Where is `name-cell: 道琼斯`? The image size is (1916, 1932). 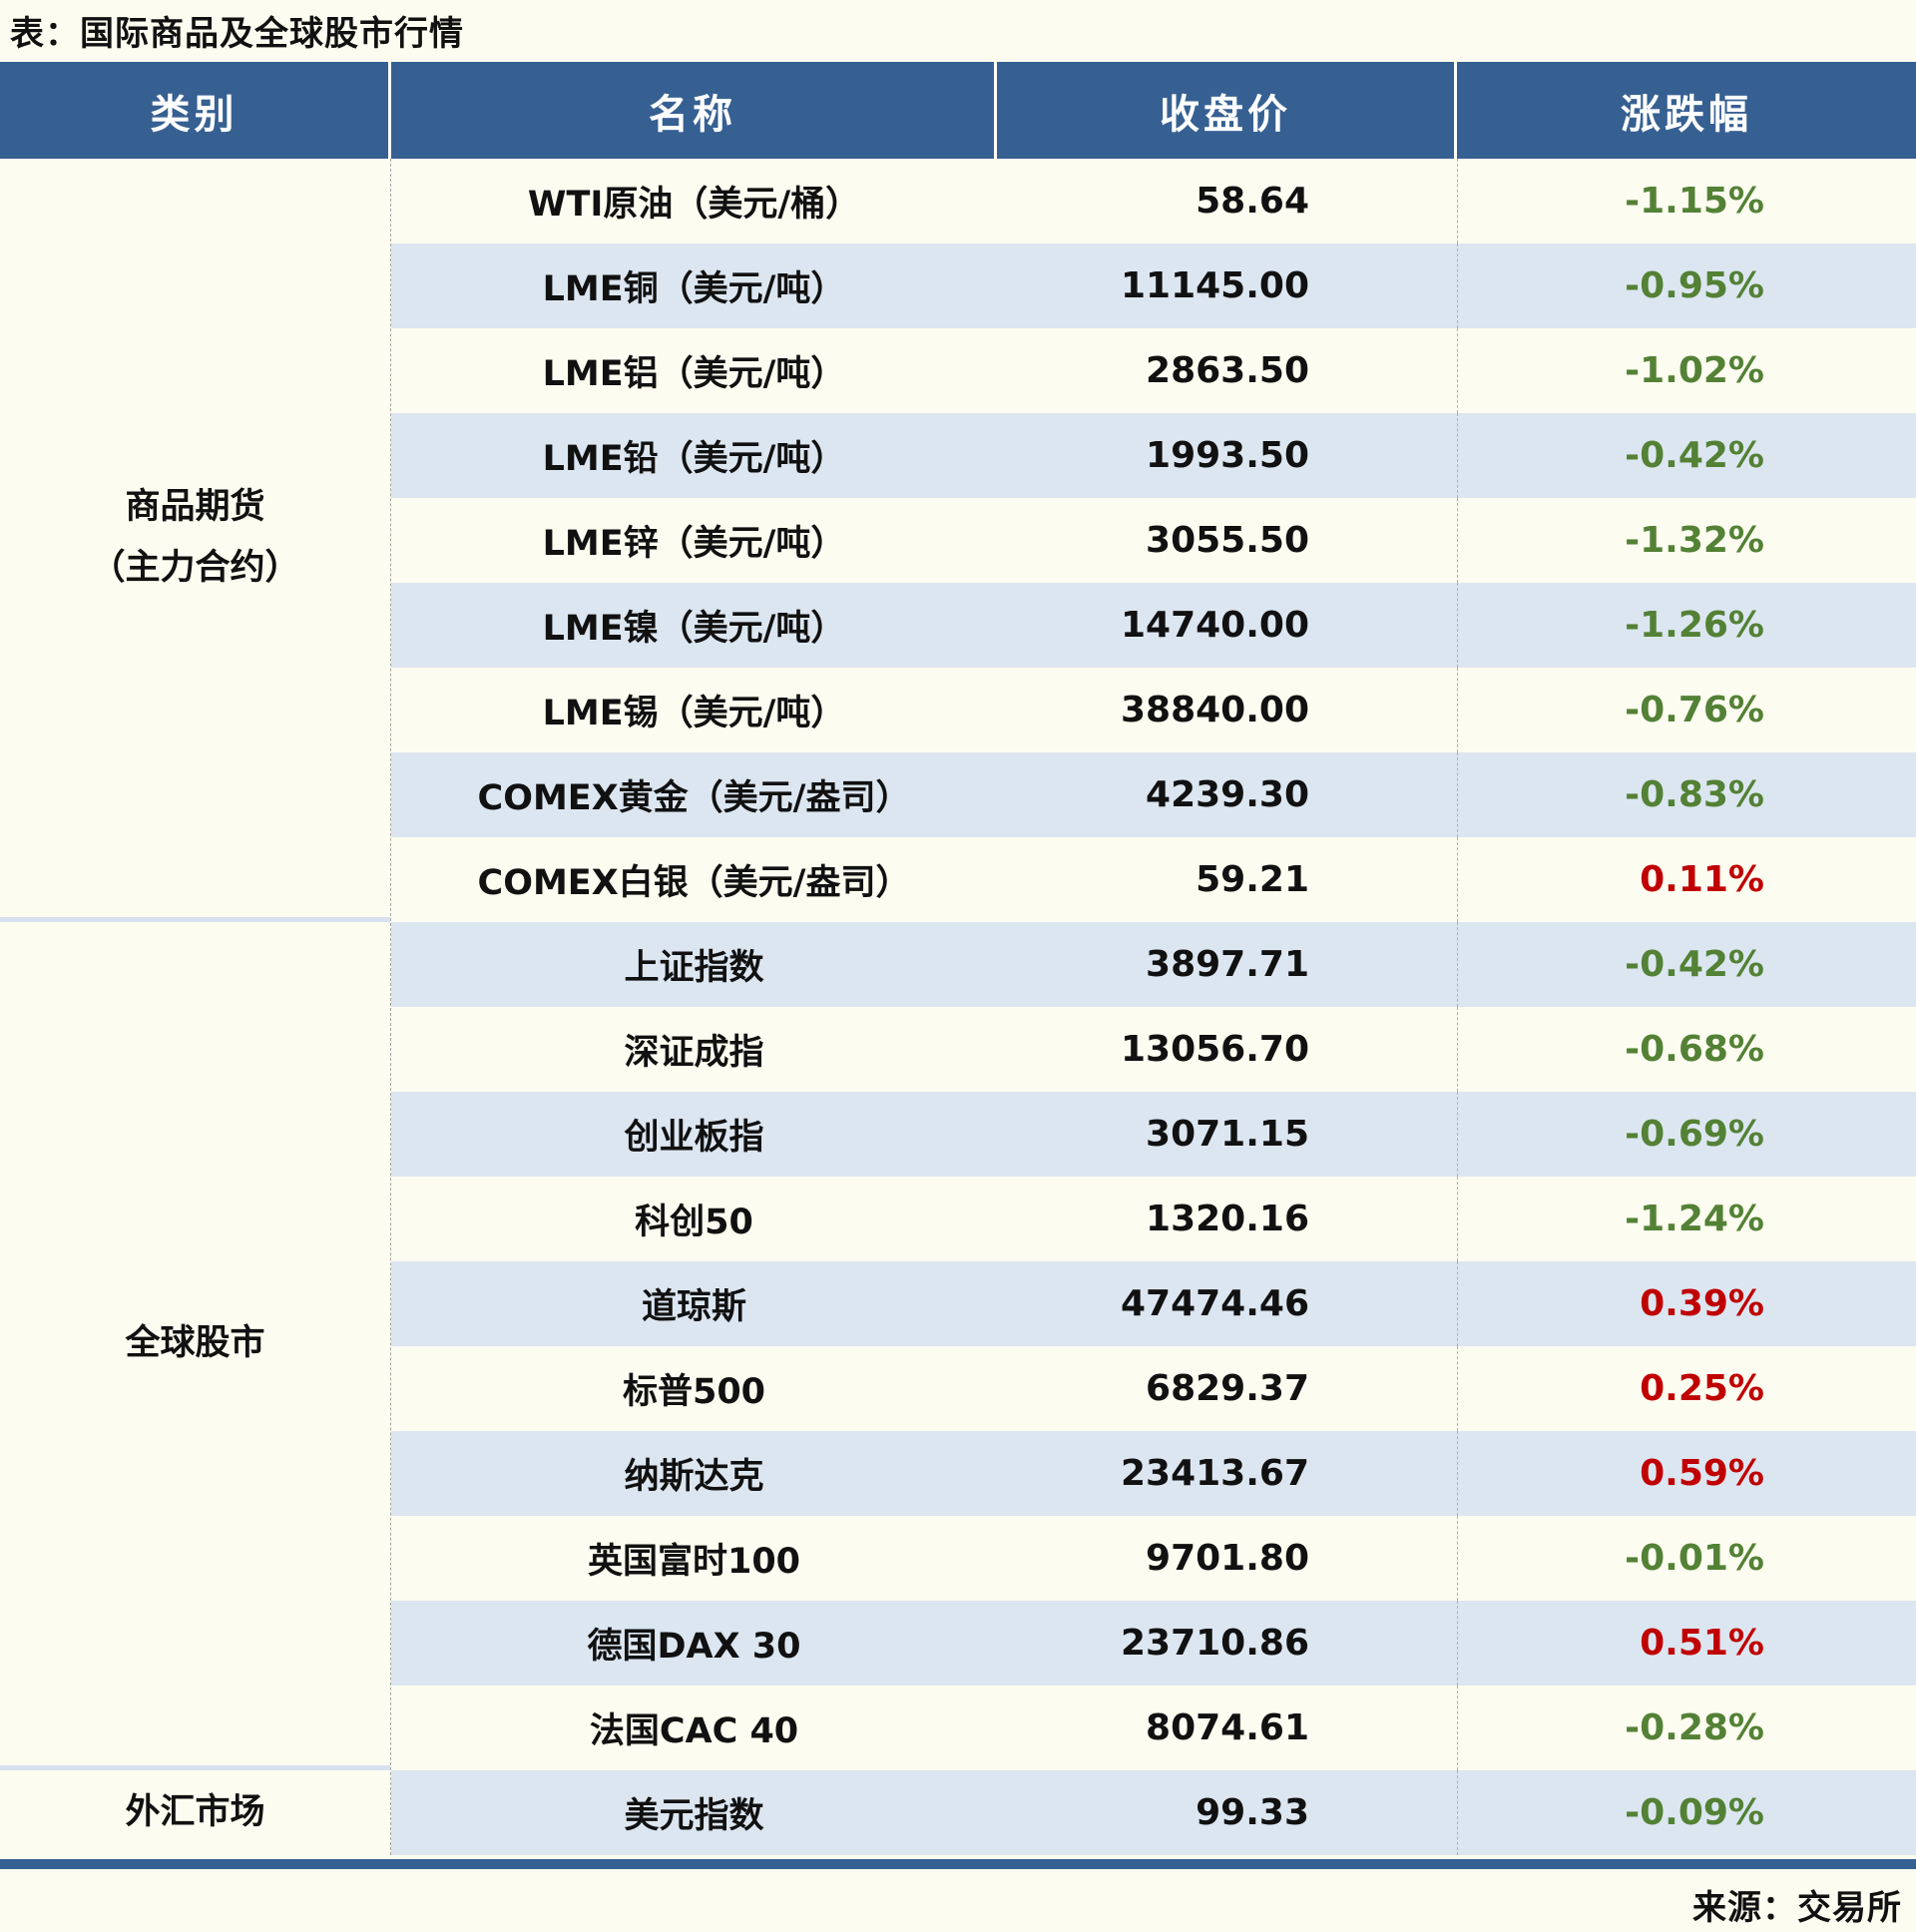
name-cell: 道琼斯 is located at coordinates (693, 1307).